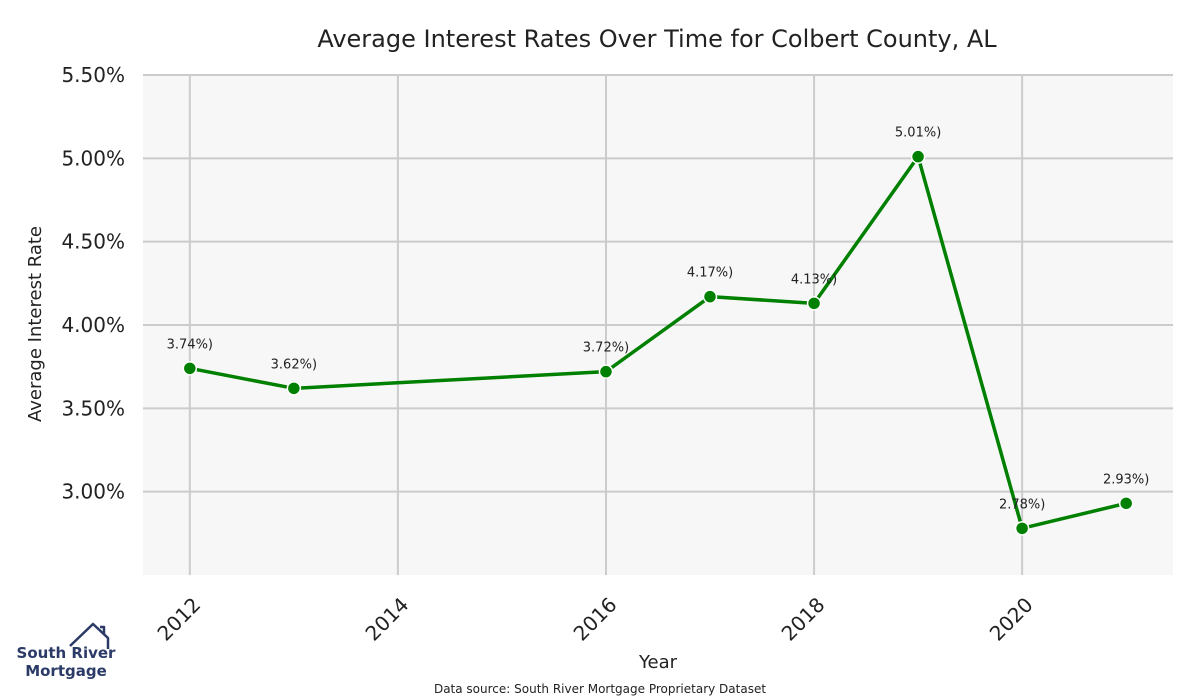  I want to click on y-tick-label: 4.50%, so click(93, 242).